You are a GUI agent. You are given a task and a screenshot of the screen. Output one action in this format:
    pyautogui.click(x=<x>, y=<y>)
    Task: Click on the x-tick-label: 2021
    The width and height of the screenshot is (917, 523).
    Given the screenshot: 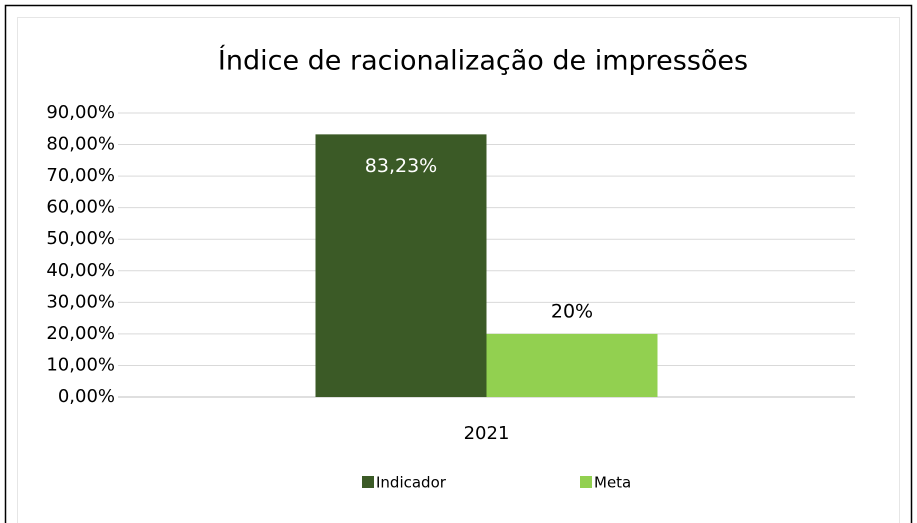 What is the action you would take?
    pyautogui.click(x=487, y=433)
    